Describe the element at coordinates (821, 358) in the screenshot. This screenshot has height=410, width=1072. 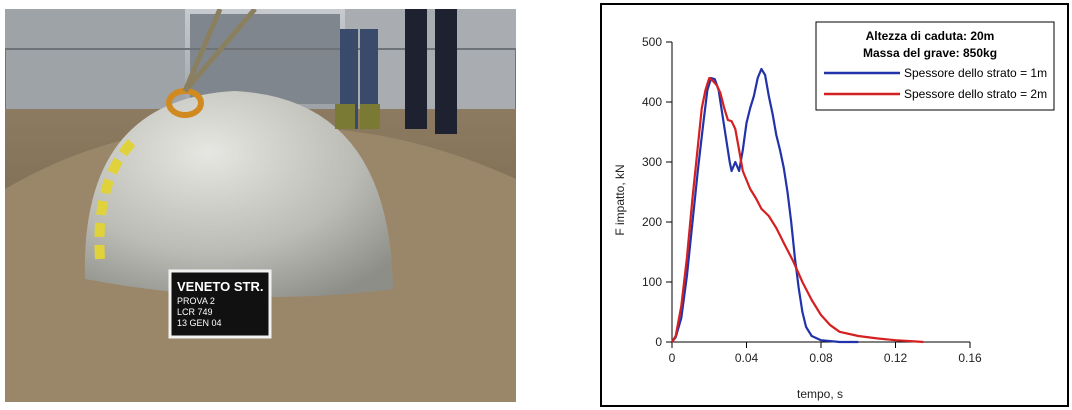
I see `x-tick-label: 0.08` at that location.